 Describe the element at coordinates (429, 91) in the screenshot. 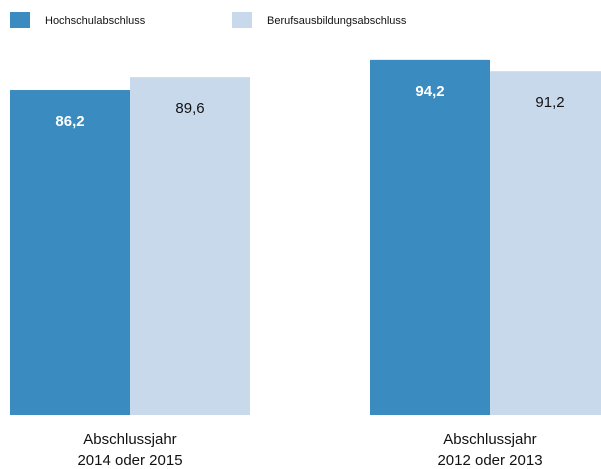

I see `value-label: 94,2` at that location.